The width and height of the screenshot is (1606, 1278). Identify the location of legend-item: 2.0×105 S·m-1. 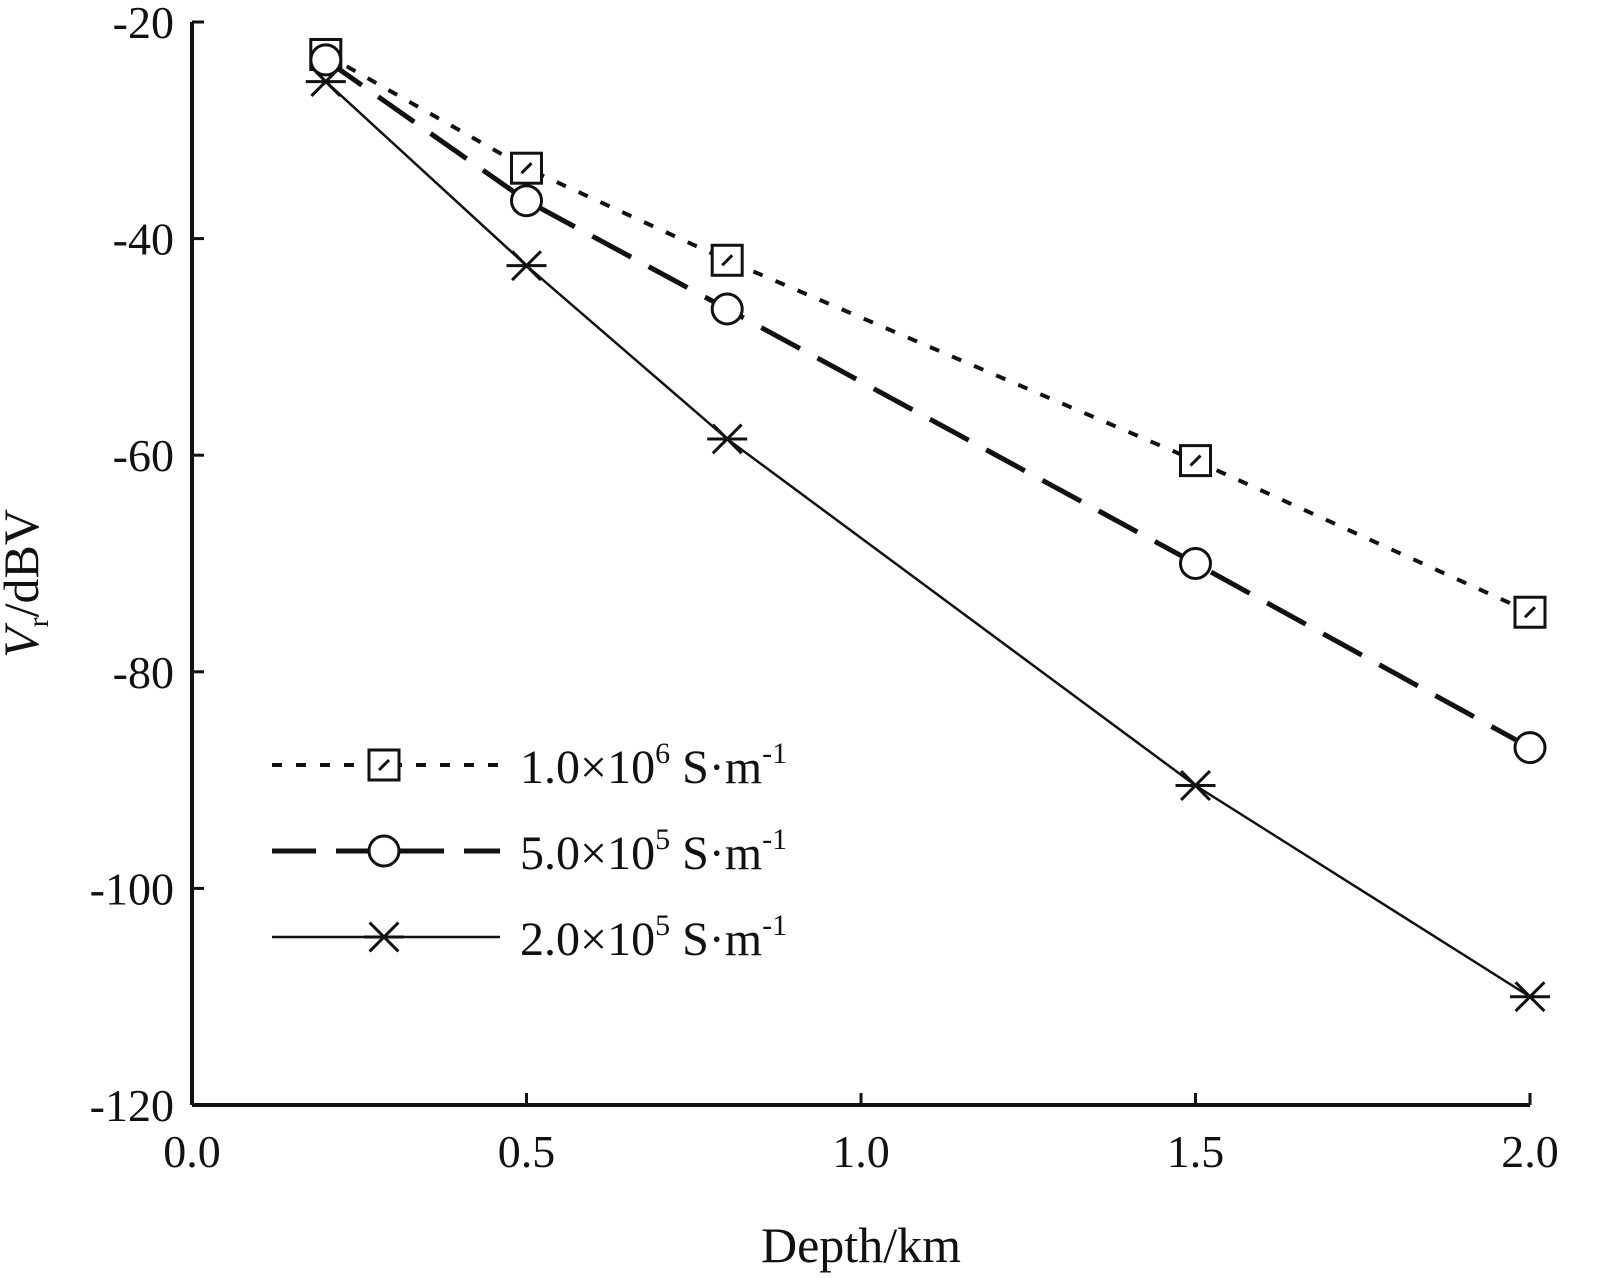
(529, 937).